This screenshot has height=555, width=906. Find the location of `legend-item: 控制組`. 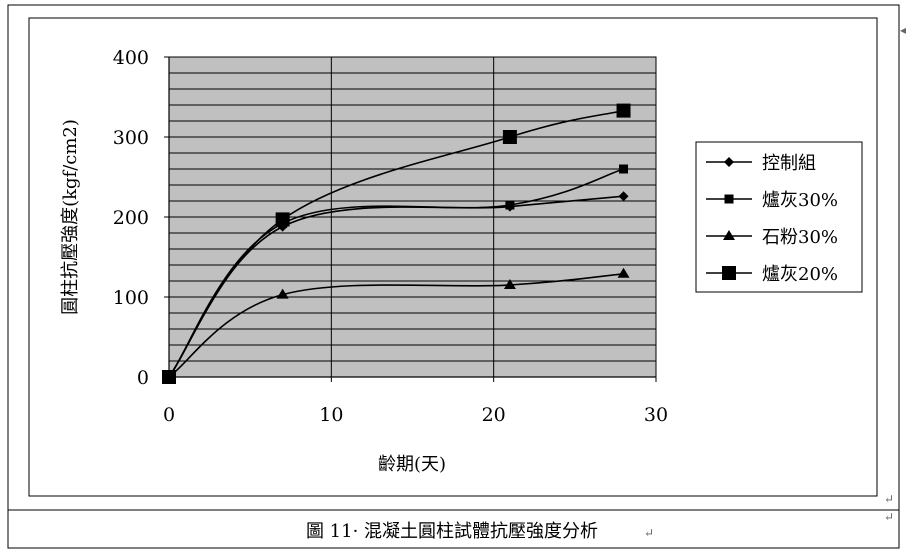

legend-item: 控制組 is located at coordinates (761, 163).